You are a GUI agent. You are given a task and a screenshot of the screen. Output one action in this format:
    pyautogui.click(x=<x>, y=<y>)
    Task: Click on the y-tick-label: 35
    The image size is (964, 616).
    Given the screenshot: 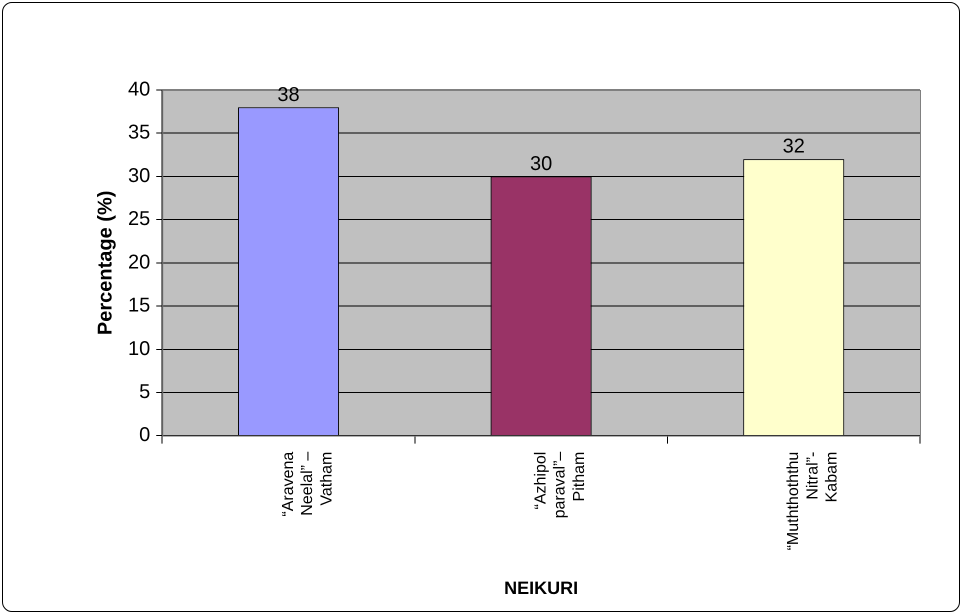 What is the action you would take?
    pyautogui.click(x=139, y=133)
    